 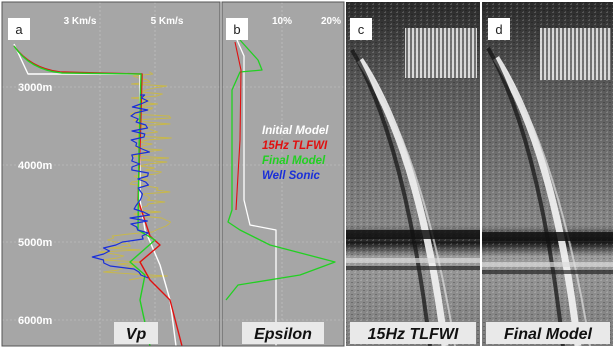 What do you see at coordinates (35, 321) in the screenshot?
I see `depth-tick-6000: 6000m` at bounding box center [35, 321].